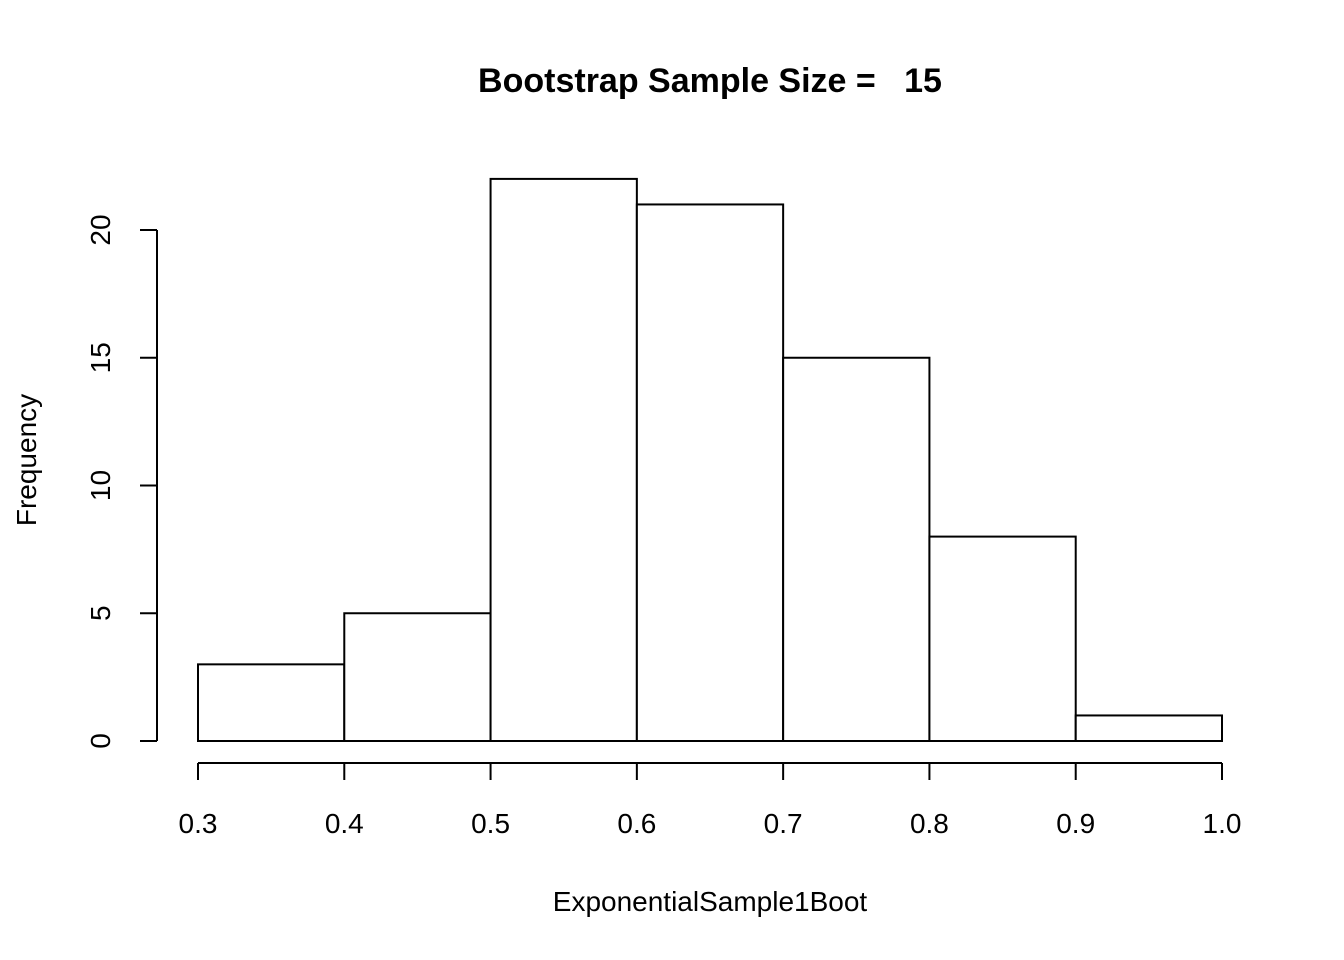 The image size is (1344, 960). What do you see at coordinates (1075, 823) in the screenshot?
I see `x-tick-label: 0.9` at bounding box center [1075, 823].